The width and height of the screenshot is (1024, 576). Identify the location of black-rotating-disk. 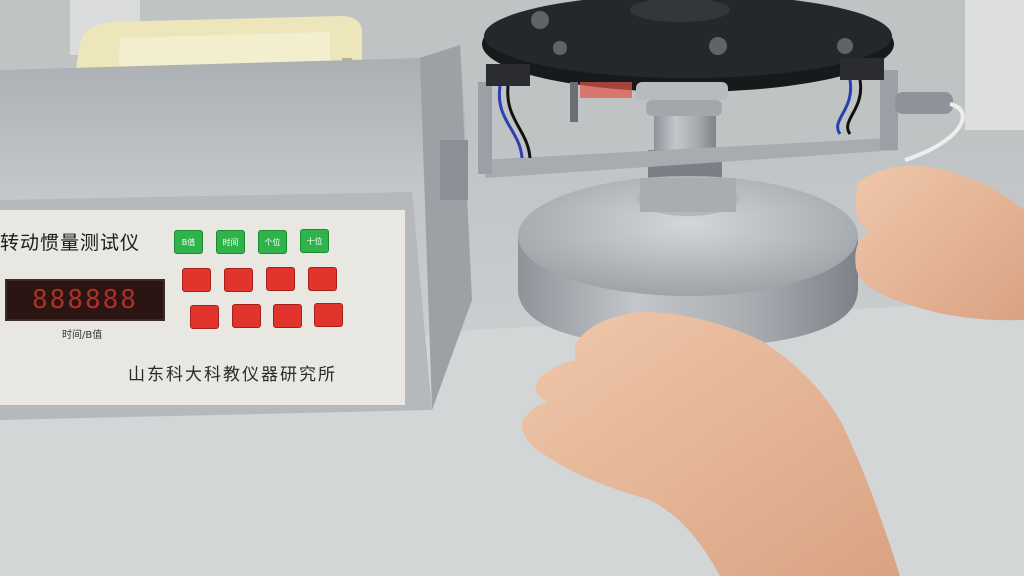
(688, 46).